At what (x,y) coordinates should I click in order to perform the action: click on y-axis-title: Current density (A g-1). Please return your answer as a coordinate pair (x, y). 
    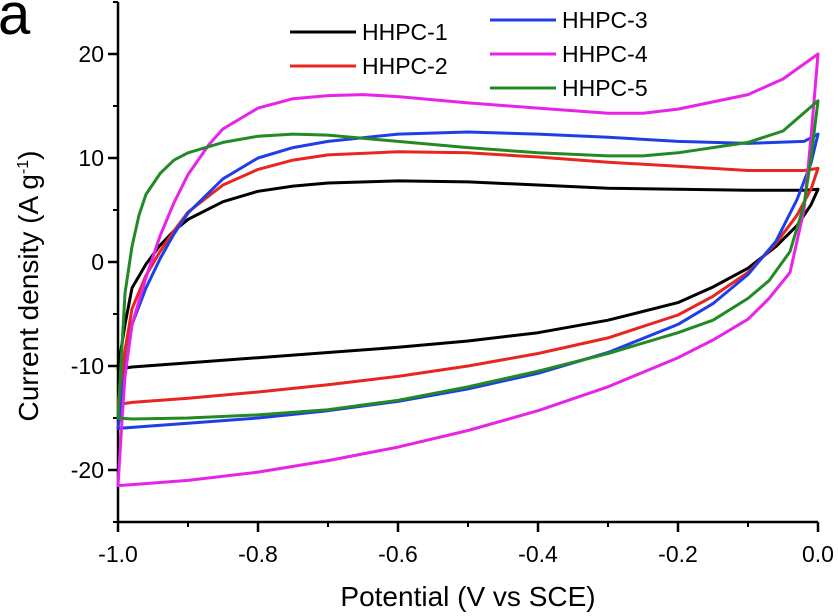
    Looking at the image, I should click on (28, 285).